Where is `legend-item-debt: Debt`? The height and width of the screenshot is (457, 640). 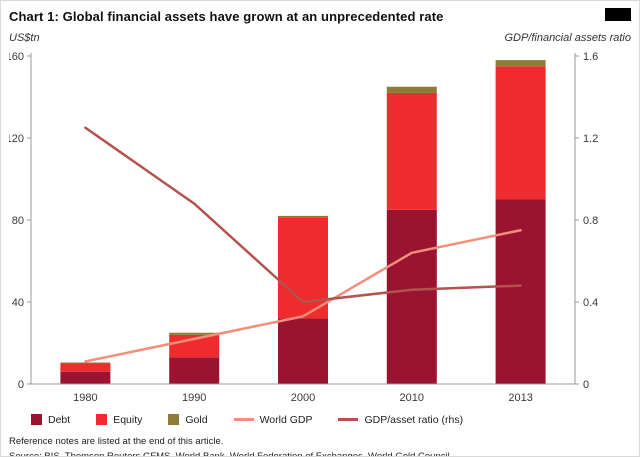 legend-item-debt: Debt is located at coordinates (50, 420).